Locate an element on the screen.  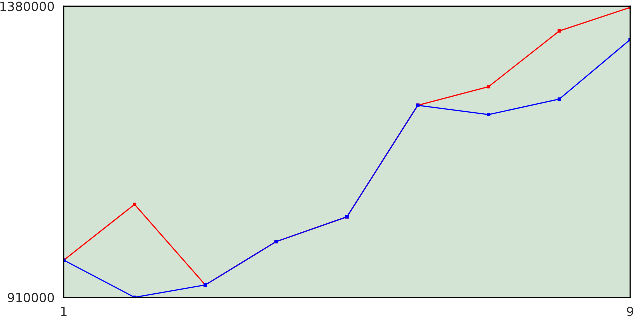
x-tick-label: 9 is located at coordinates (630, 311).